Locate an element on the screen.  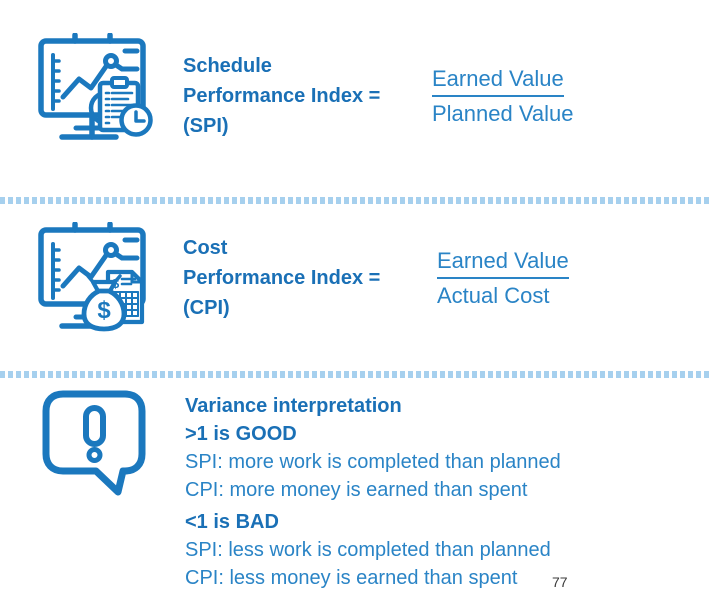
alert-speech-bubble-icon is located at coordinates (94, 443).